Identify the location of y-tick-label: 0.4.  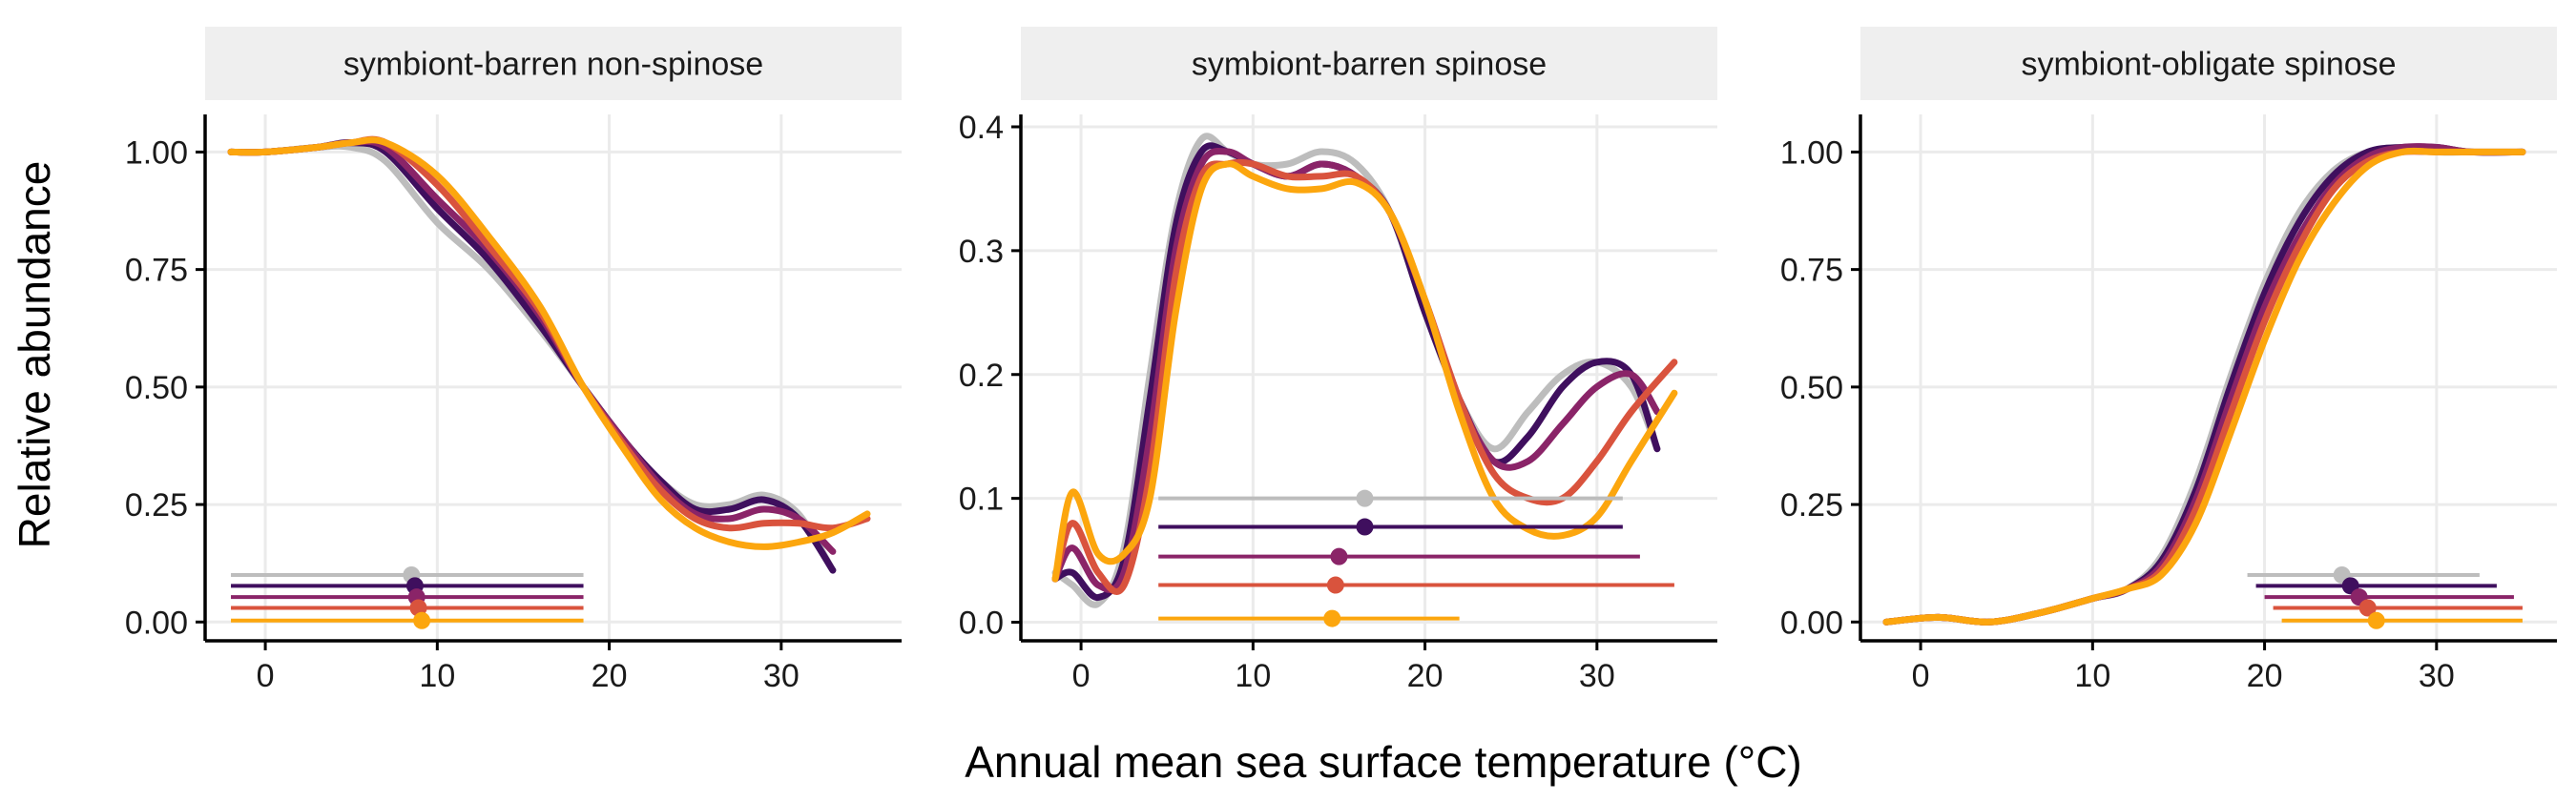
(981, 128).